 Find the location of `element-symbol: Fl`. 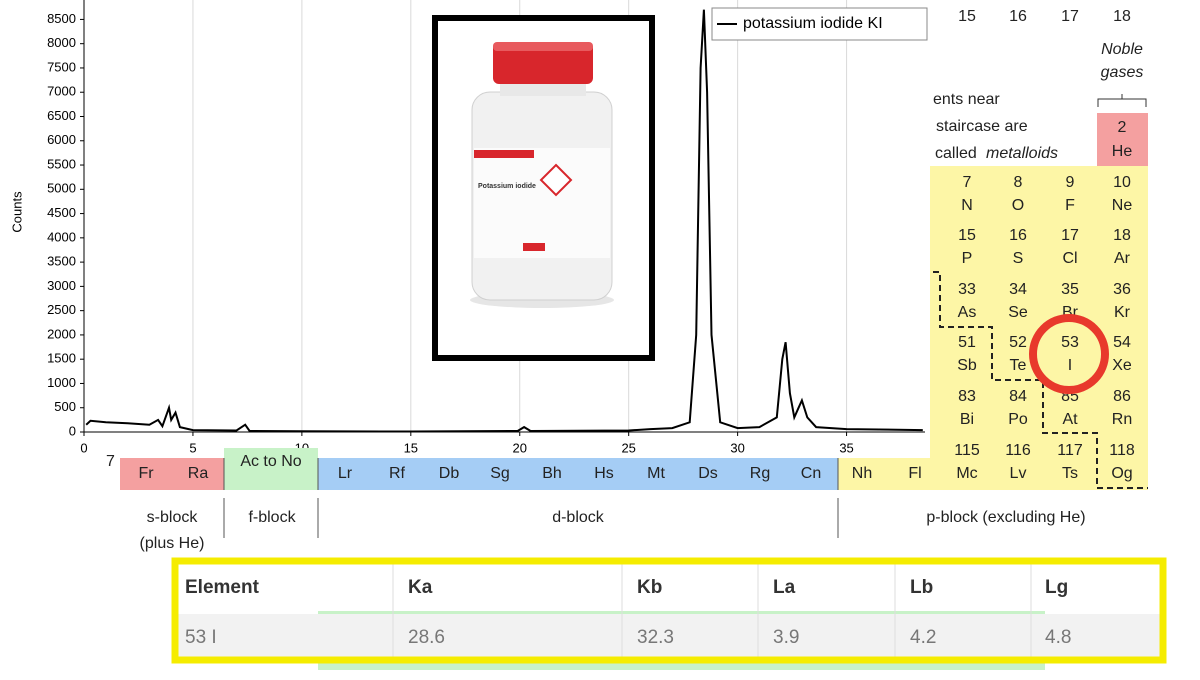

element-symbol: Fl is located at coordinates (914, 473).